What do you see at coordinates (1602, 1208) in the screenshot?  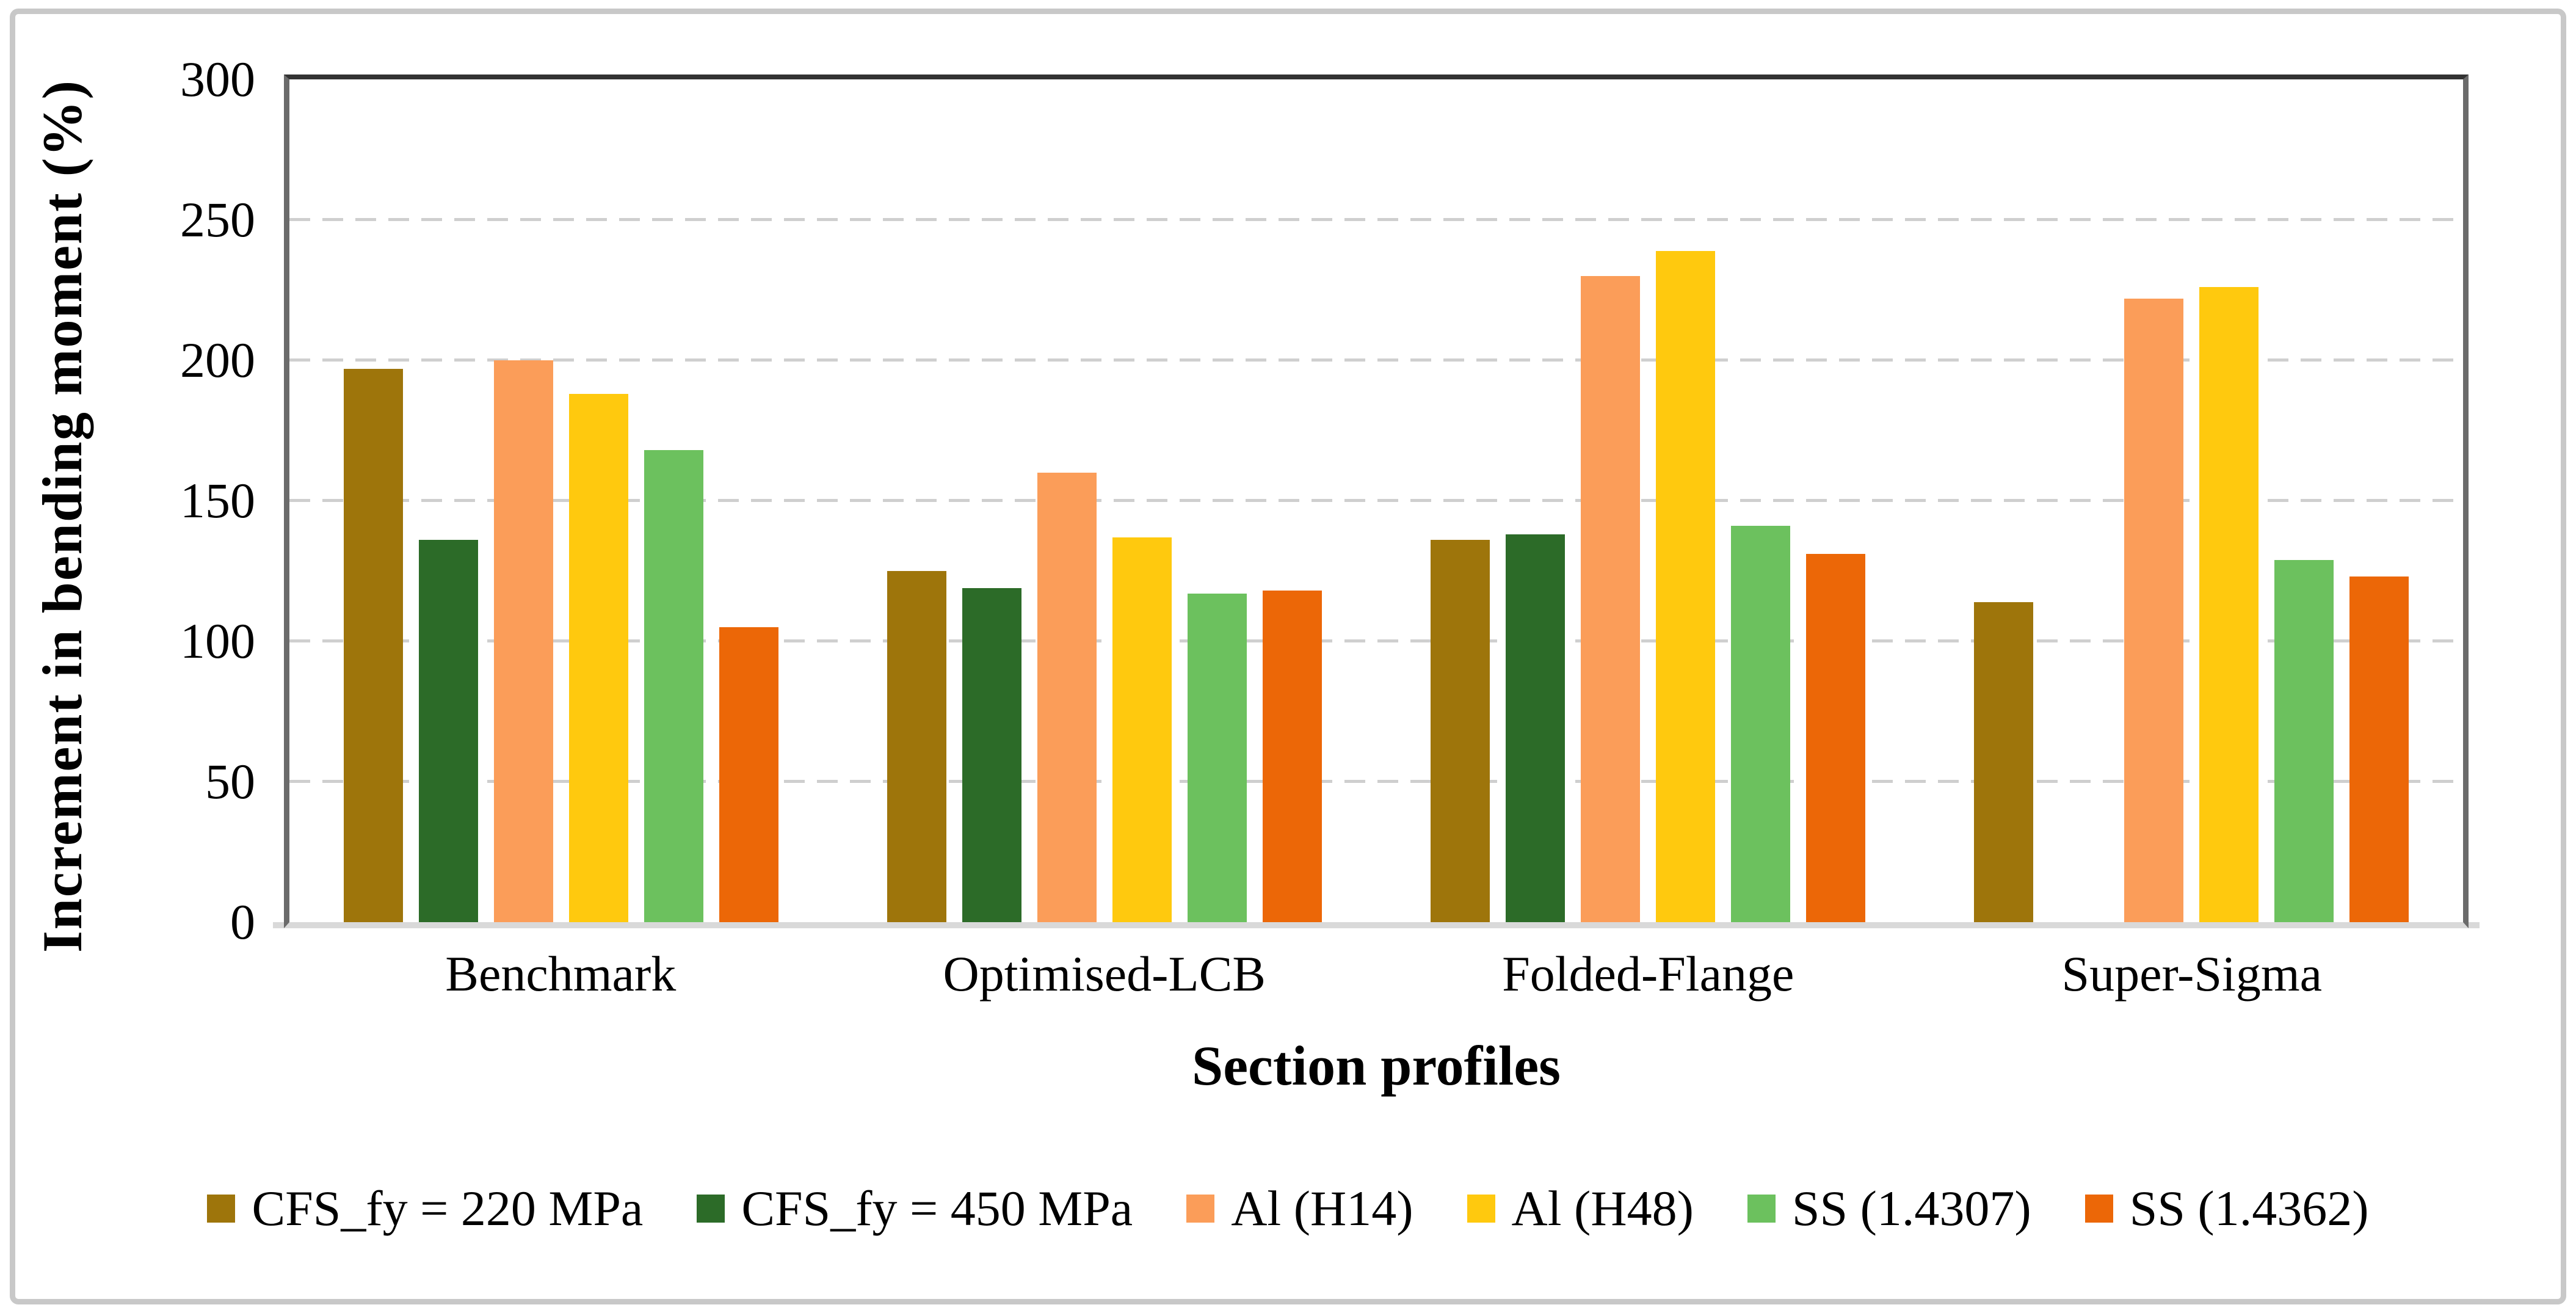 I see `legend-label: Al (H48)` at bounding box center [1602, 1208].